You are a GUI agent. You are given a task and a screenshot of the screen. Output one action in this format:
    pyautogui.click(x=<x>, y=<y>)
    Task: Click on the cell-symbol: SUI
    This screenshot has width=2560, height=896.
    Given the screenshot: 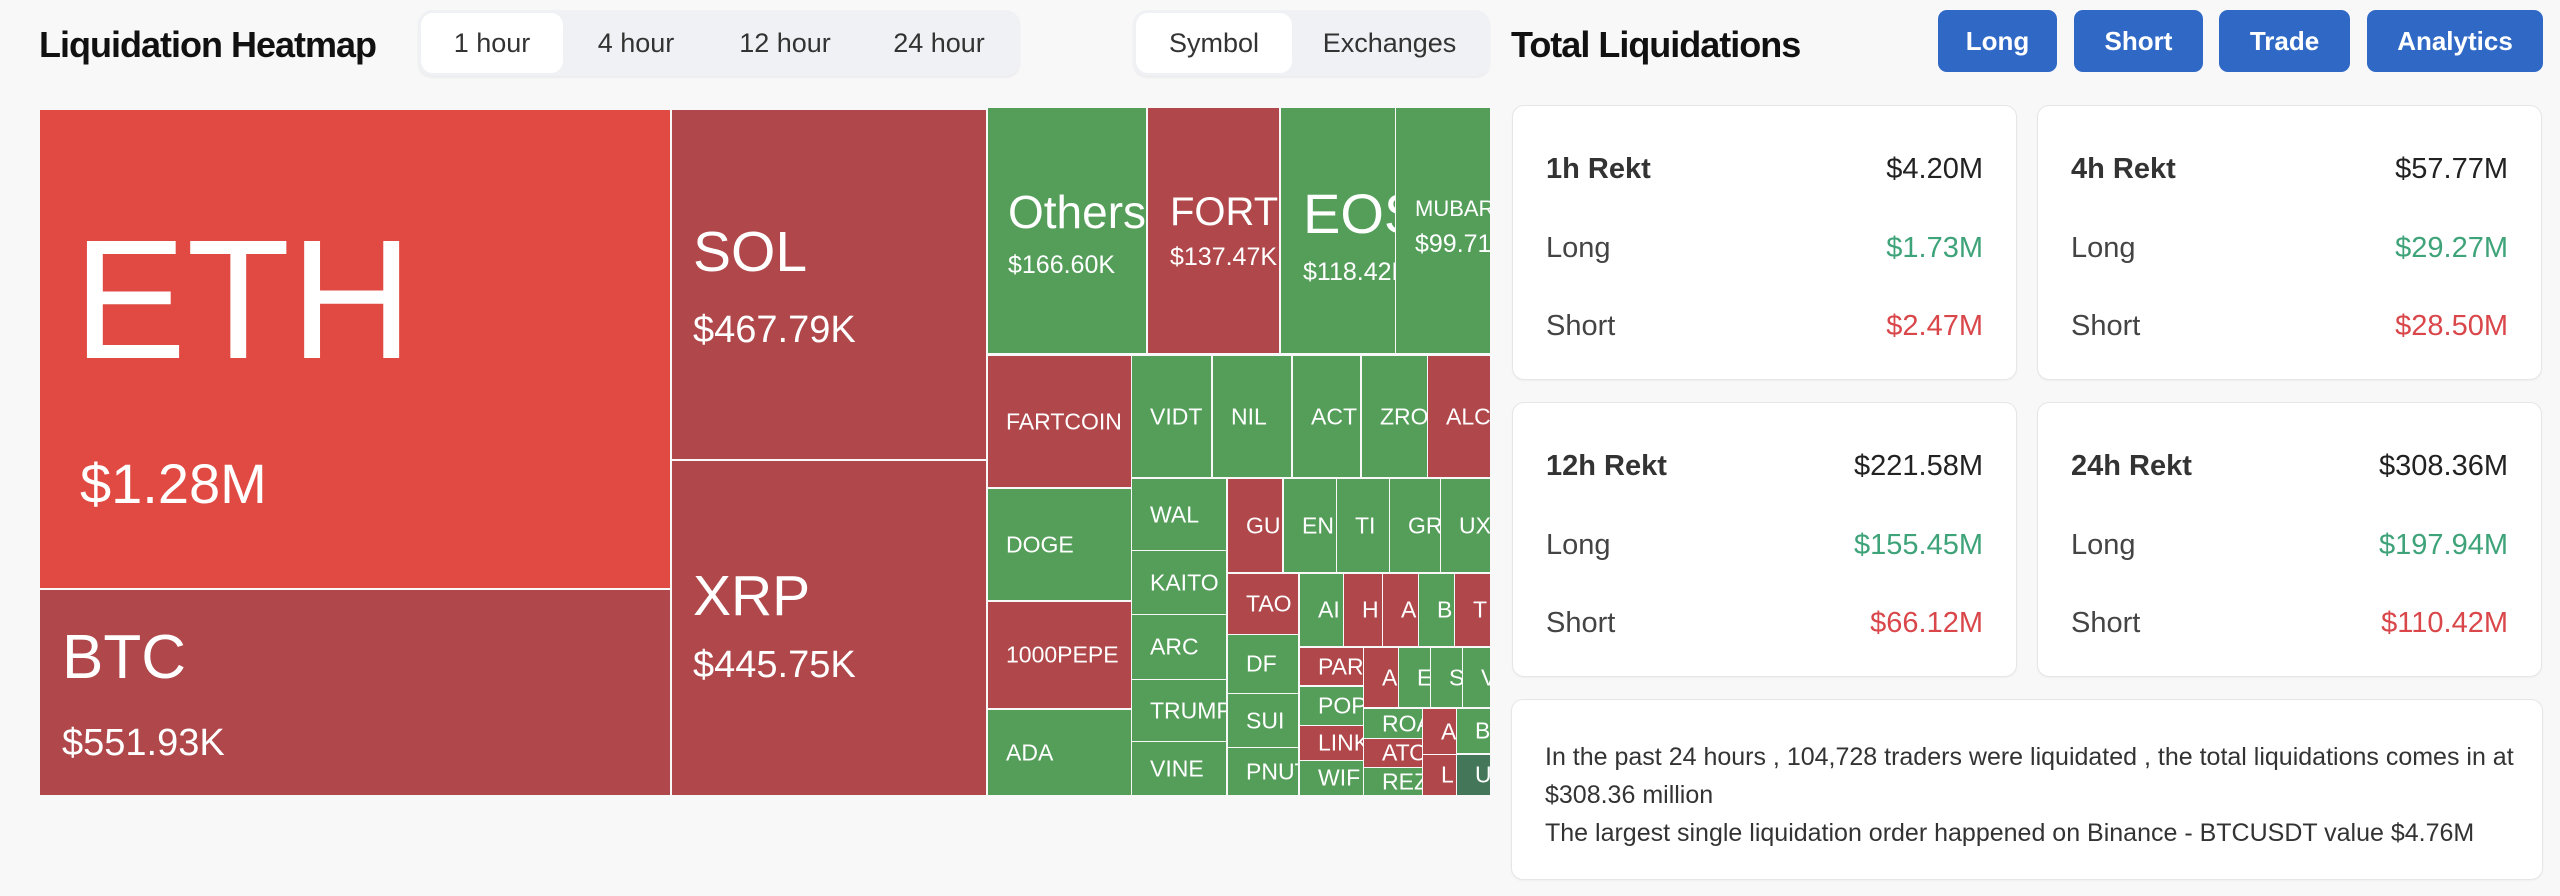 What is the action you would take?
    pyautogui.click(x=1265, y=720)
    